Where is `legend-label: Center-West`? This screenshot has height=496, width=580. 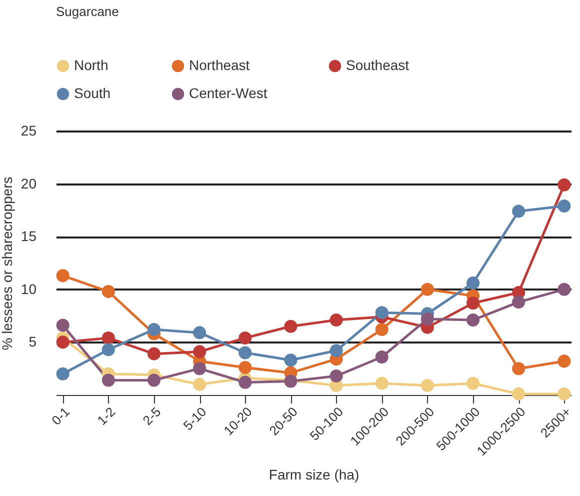 legend-label: Center-West is located at coordinates (228, 93).